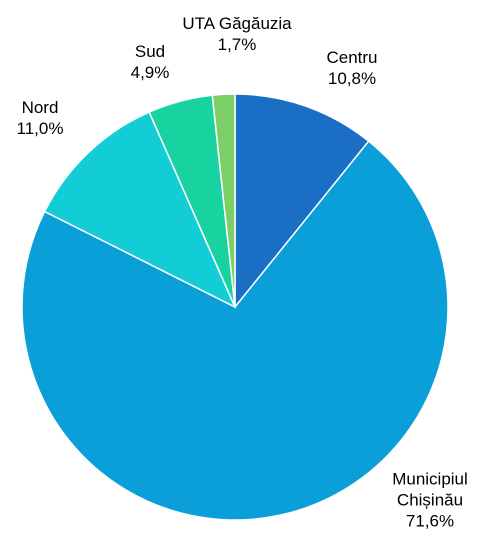  I want to click on value-label: 10,8%, so click(352, 78).